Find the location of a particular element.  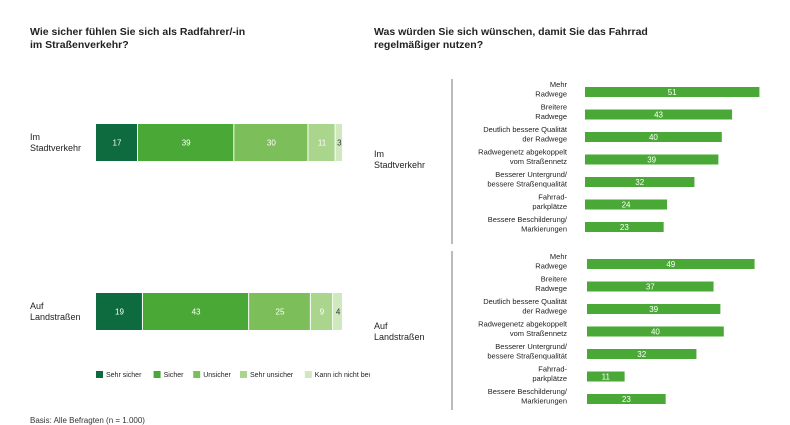

category-label: Auf Landstraßen is located at coordinates (55, 311).